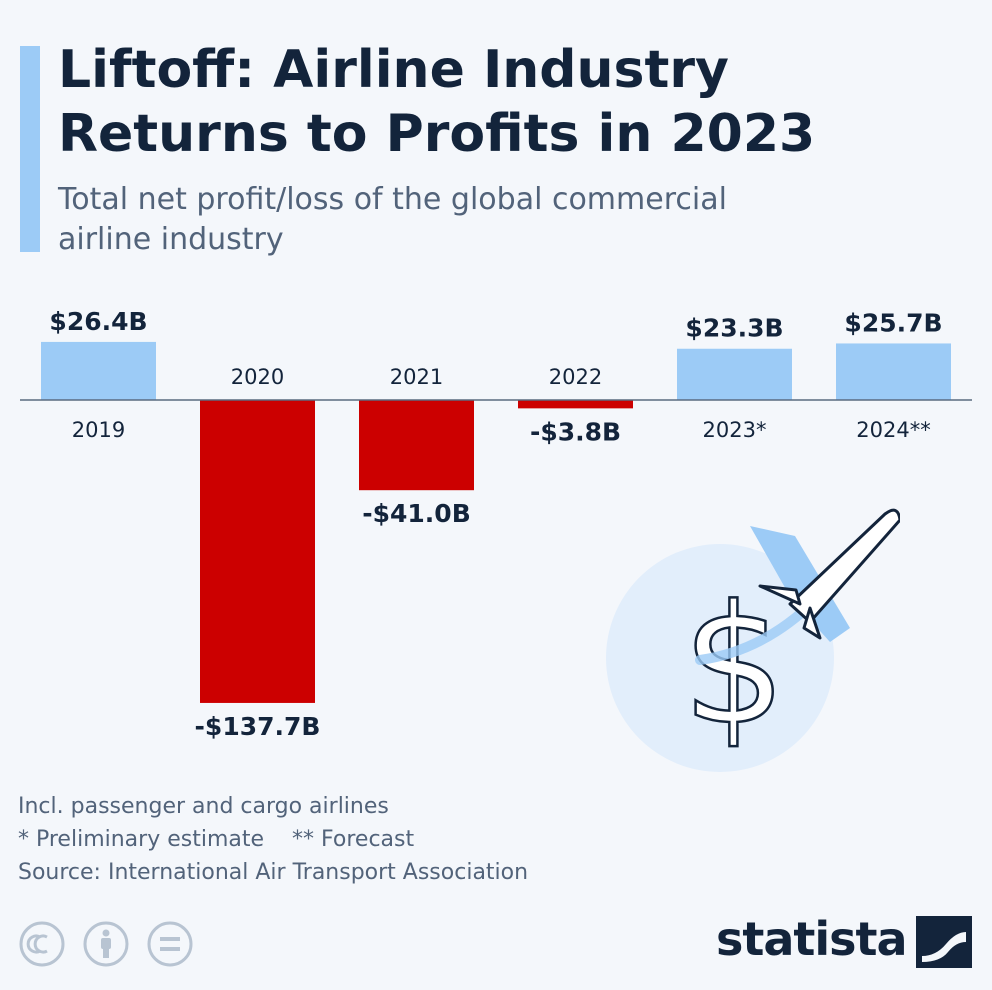  What do you see at coordinates (893, 371) in the screenshot?
I see `bar-2024` at bounding box center [893, 371].